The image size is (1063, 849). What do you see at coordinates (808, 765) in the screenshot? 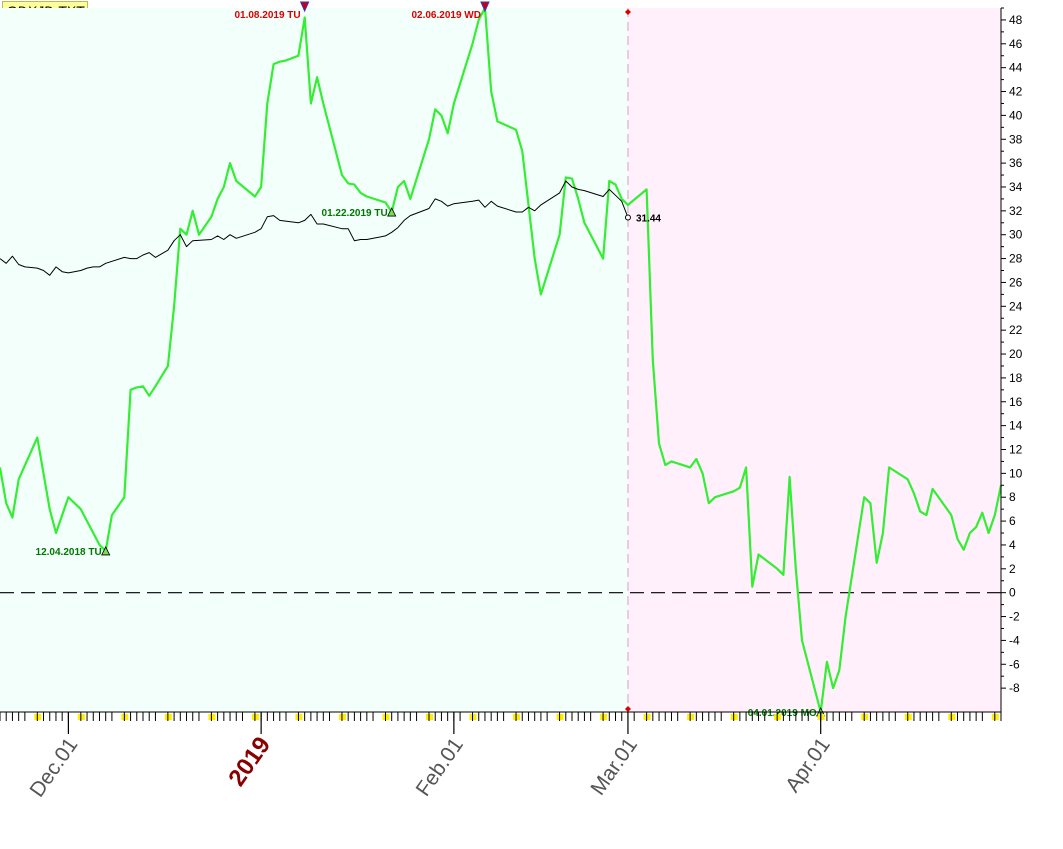
I see `x-tick-label: Apr.01` at bounding box center [808, 765].